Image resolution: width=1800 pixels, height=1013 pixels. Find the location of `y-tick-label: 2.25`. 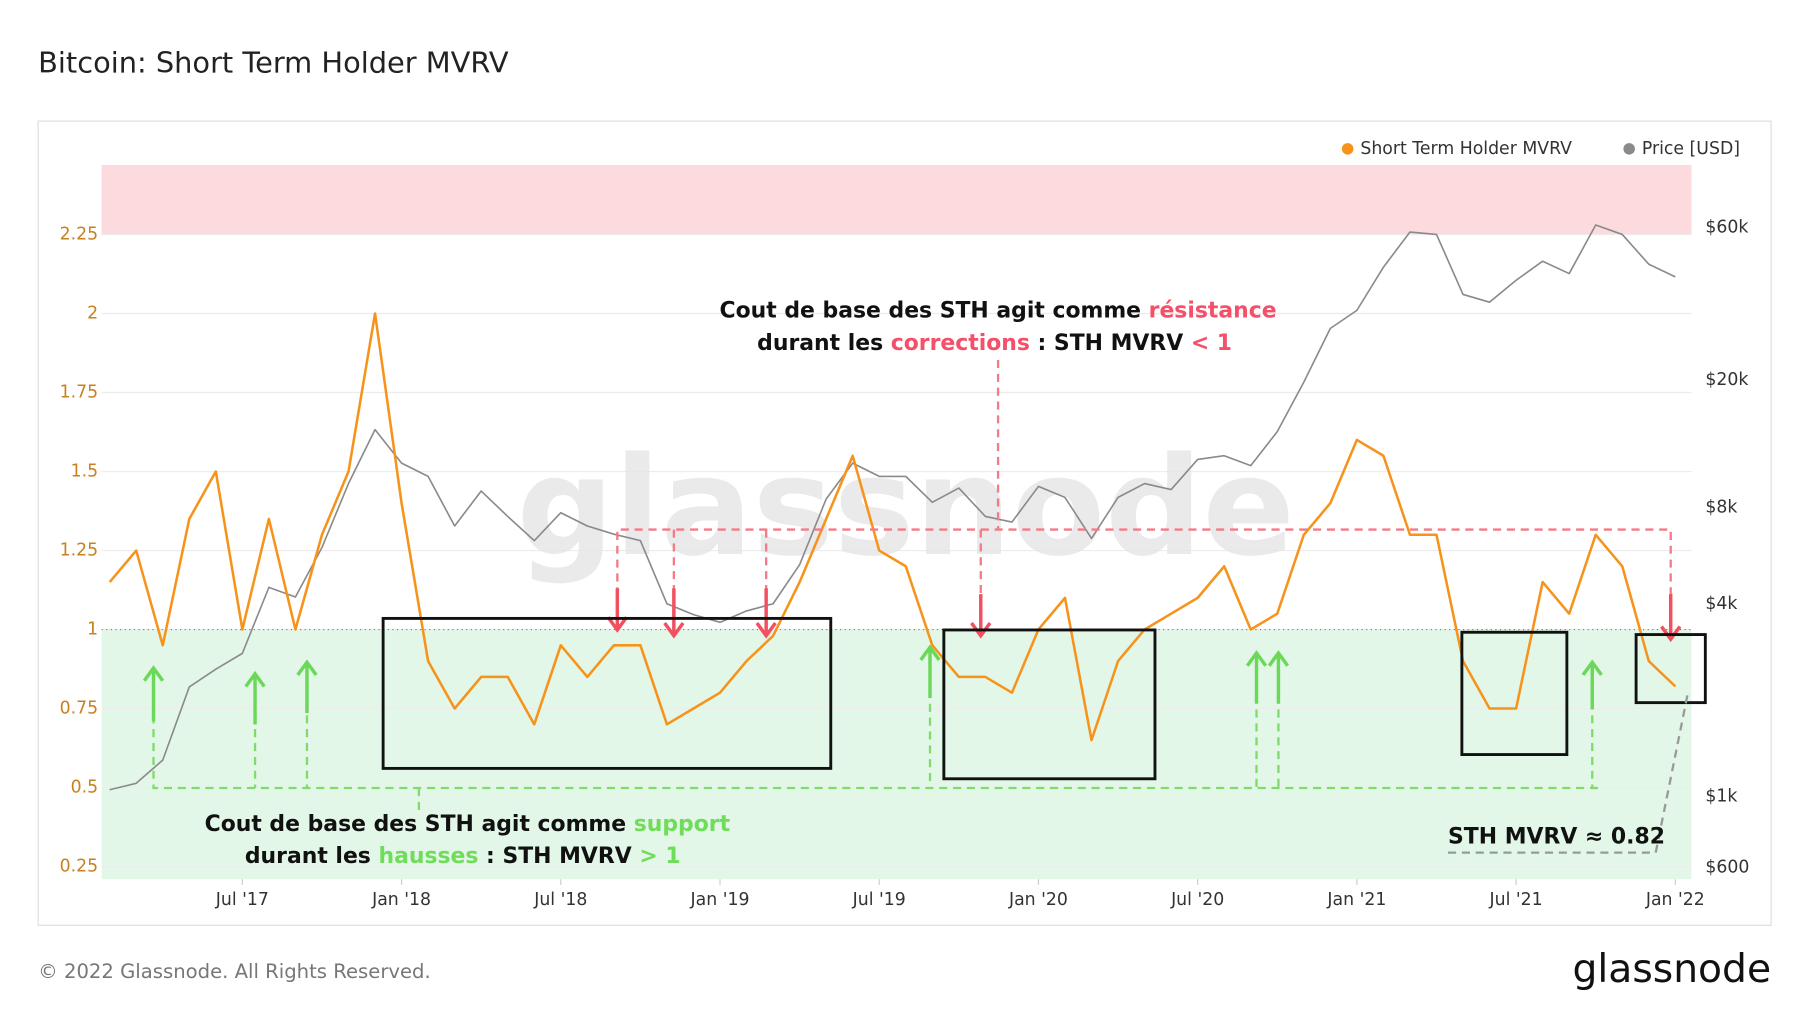

y-tick-label: 2.25 is located at coordinates (79, 235).